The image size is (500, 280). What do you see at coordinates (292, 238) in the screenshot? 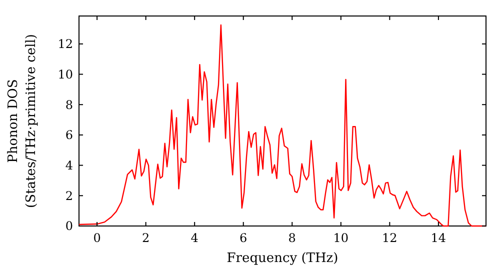
I see `x-tick-label: 8` at bounding box center [292, 238].